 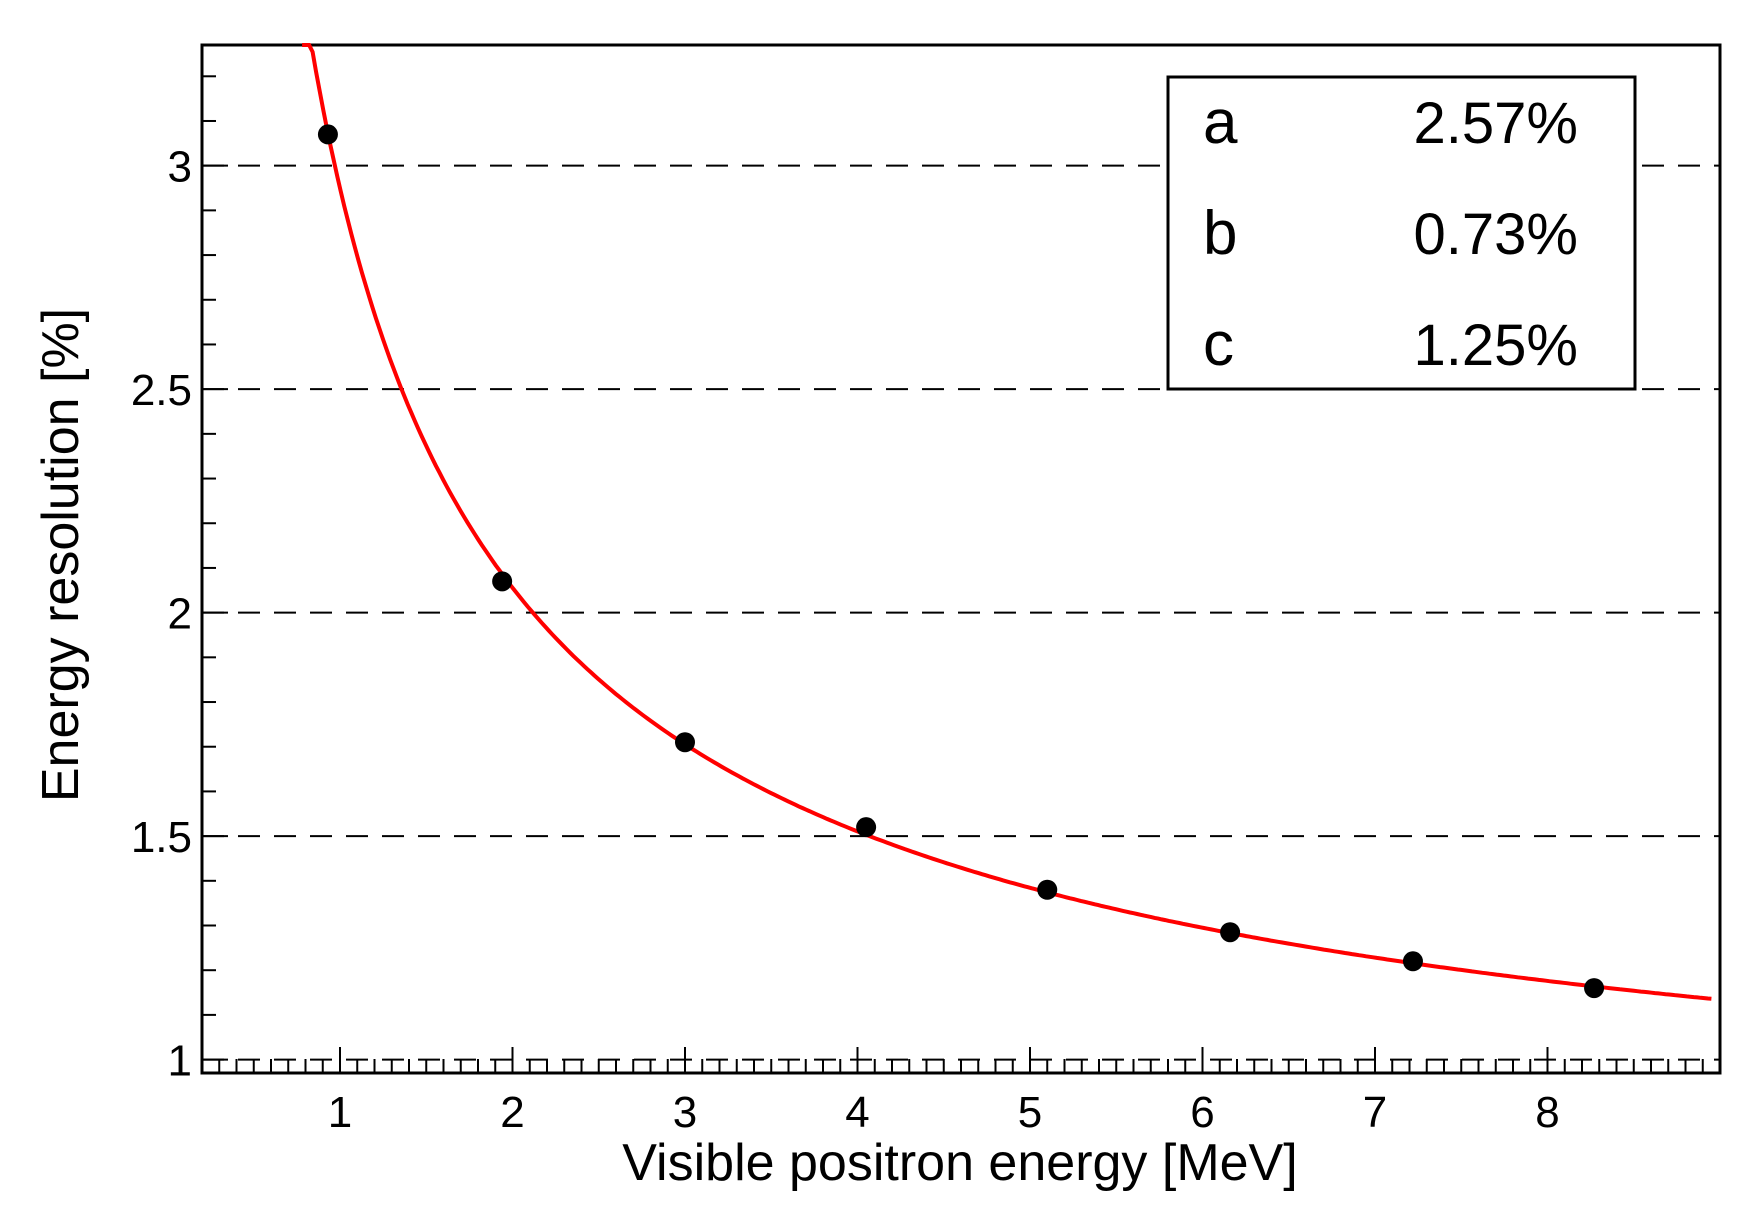 What do you see at coordinates (1496, 123) in the screenshot?
I see `legend-value-a: 2.57%` at bounding box center [1496, 123].